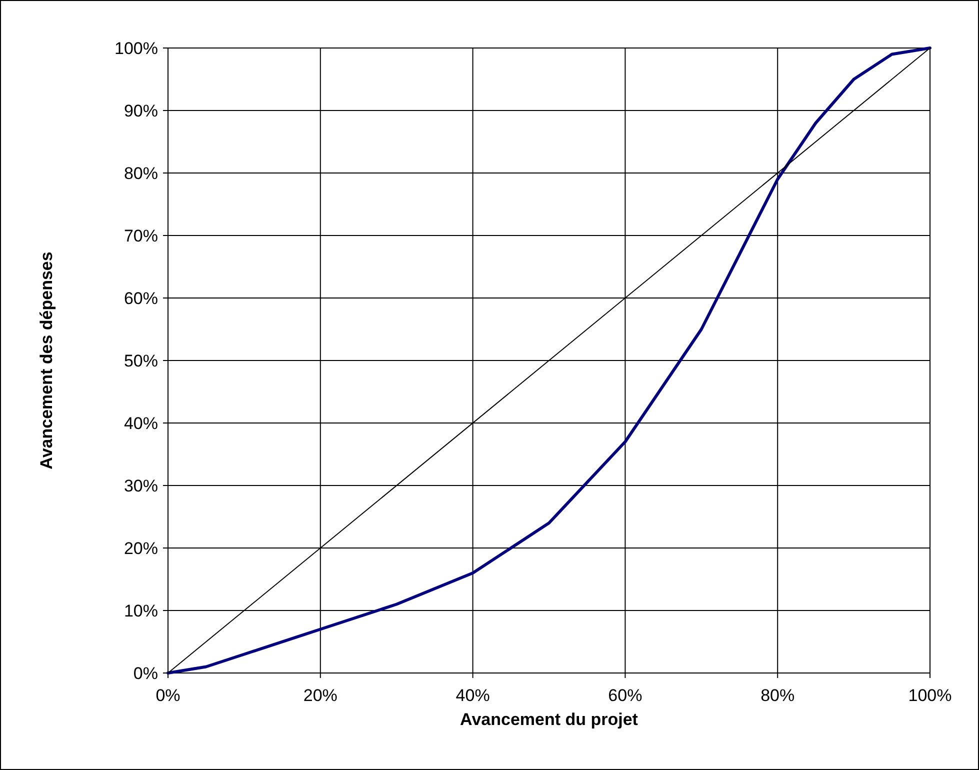 This screenshot has width=979, height=770. What do you see at coordinates (46, 361) in the screenshot?
I see `y-axis-title: Avancement des dépenses` at bounding box center [46, 361].